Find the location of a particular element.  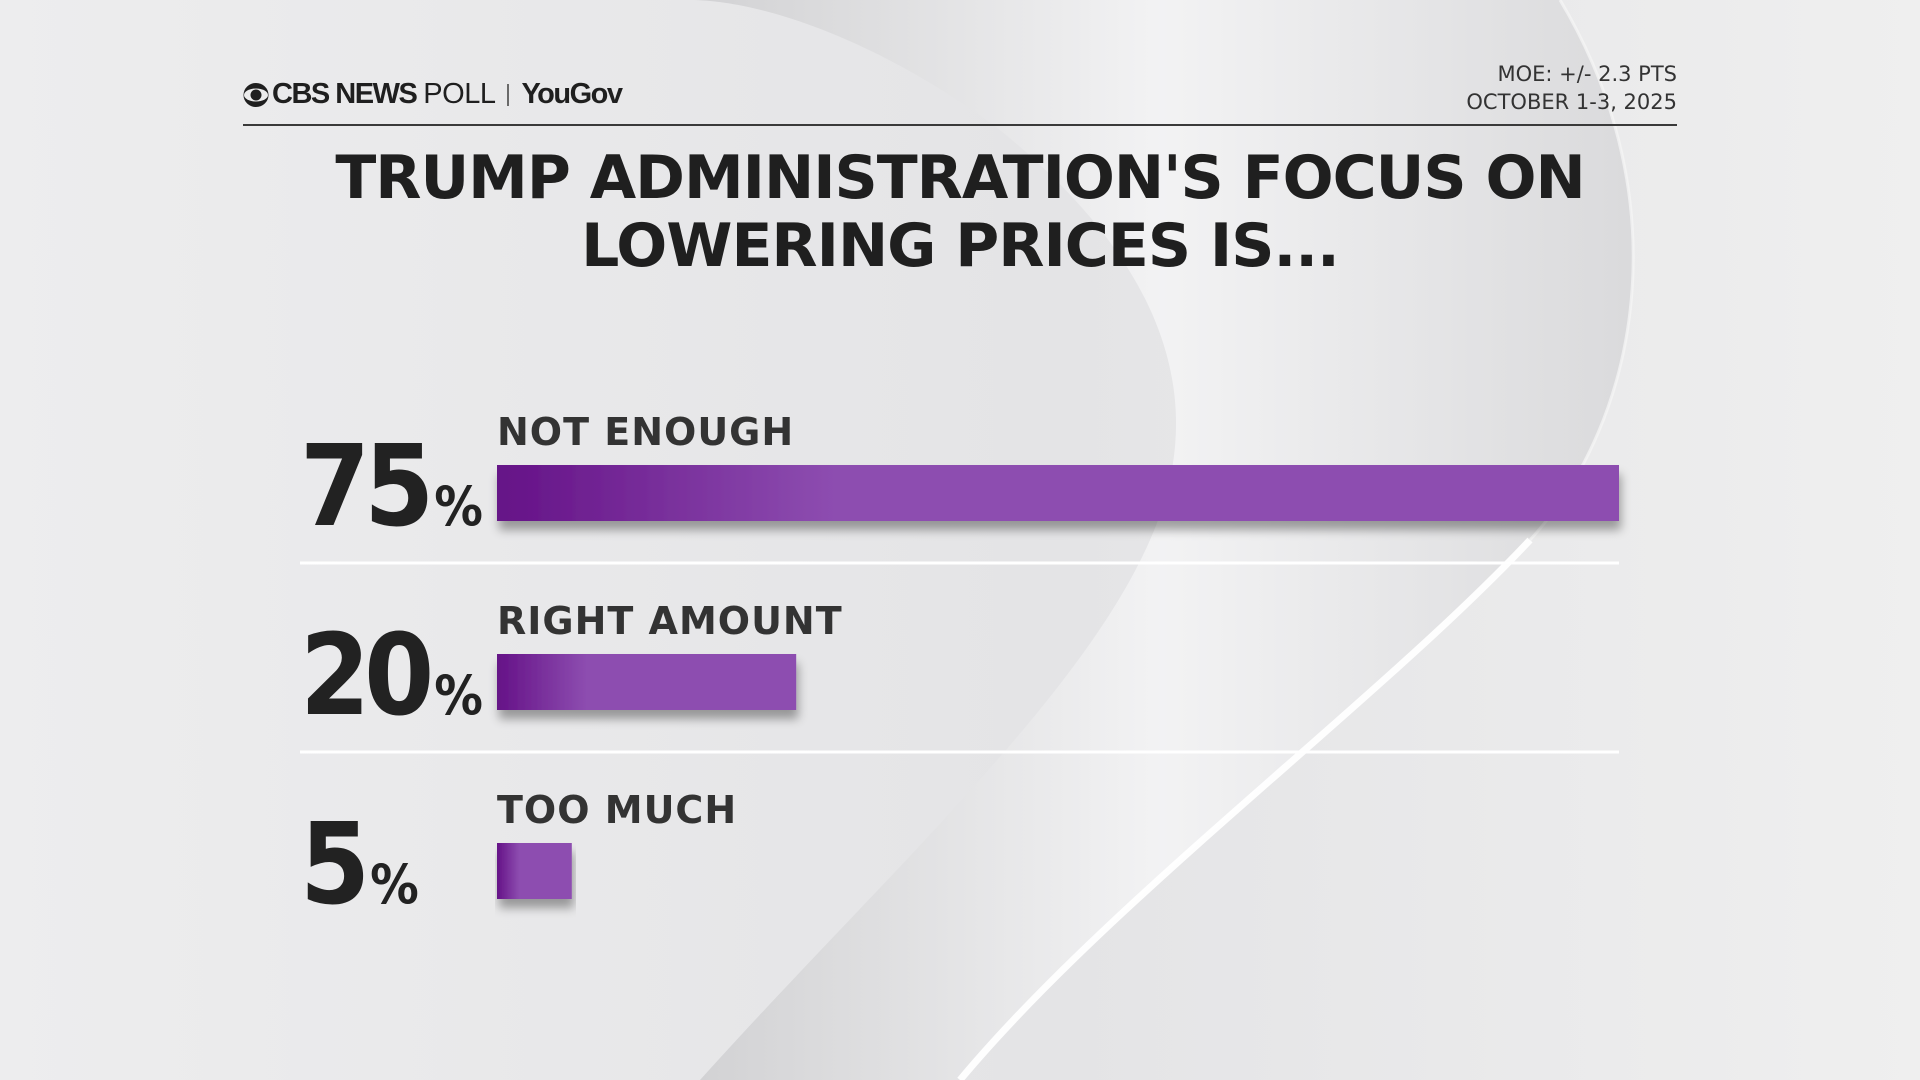

value-label-not-enough: 75% is located at coordinates (391, 487).